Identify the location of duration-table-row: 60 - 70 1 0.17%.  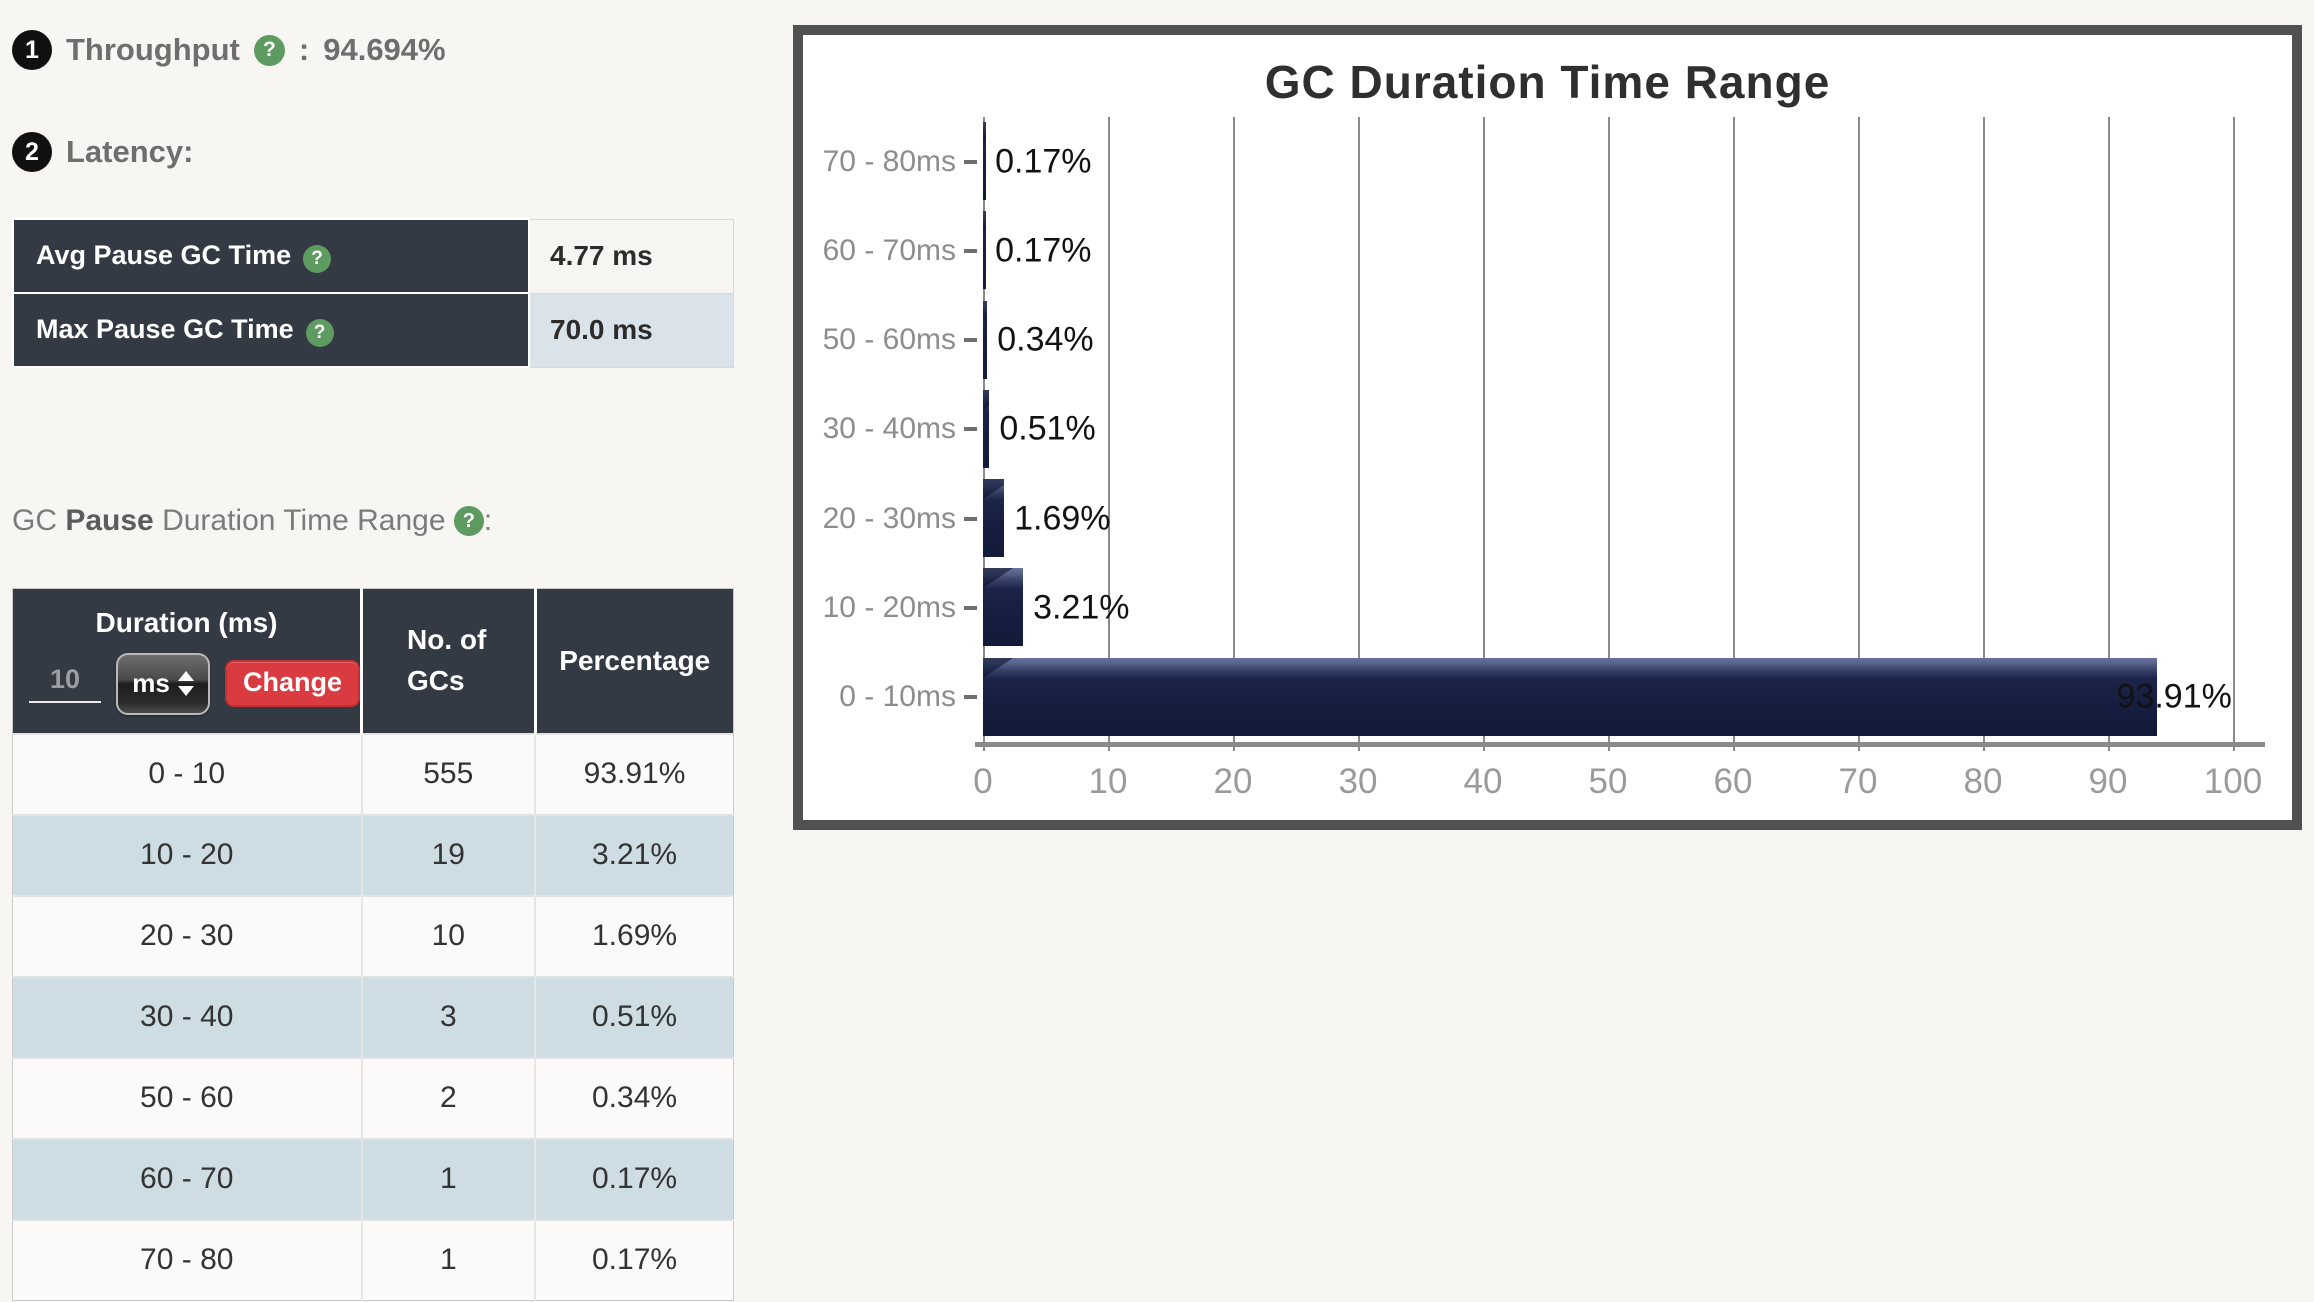
(373, 1178).